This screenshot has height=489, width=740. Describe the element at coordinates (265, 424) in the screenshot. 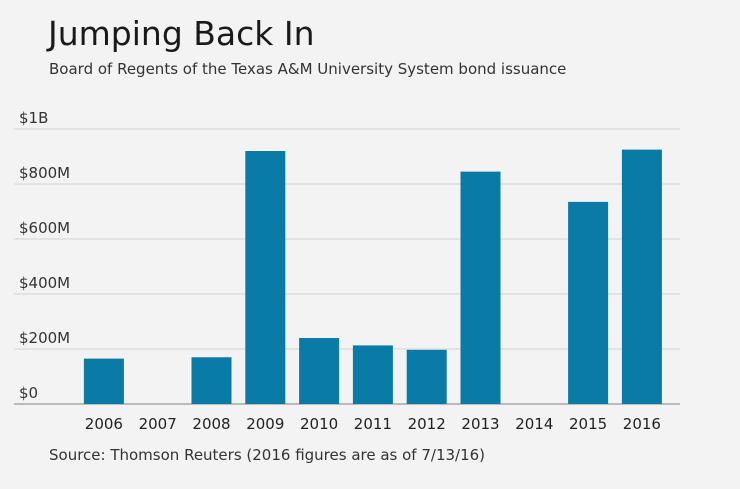

I see `x-tick-label: 2009` at that location.